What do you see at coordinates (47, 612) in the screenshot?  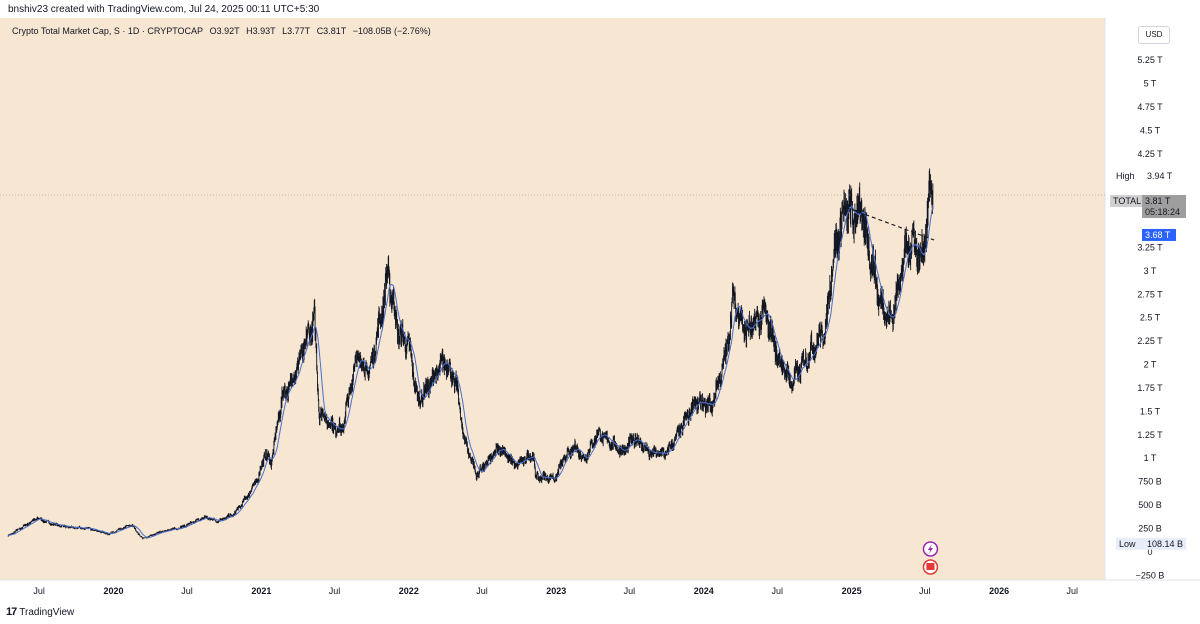 I see `tradingview-brand: TradingView` at bounding box center [47, 612].